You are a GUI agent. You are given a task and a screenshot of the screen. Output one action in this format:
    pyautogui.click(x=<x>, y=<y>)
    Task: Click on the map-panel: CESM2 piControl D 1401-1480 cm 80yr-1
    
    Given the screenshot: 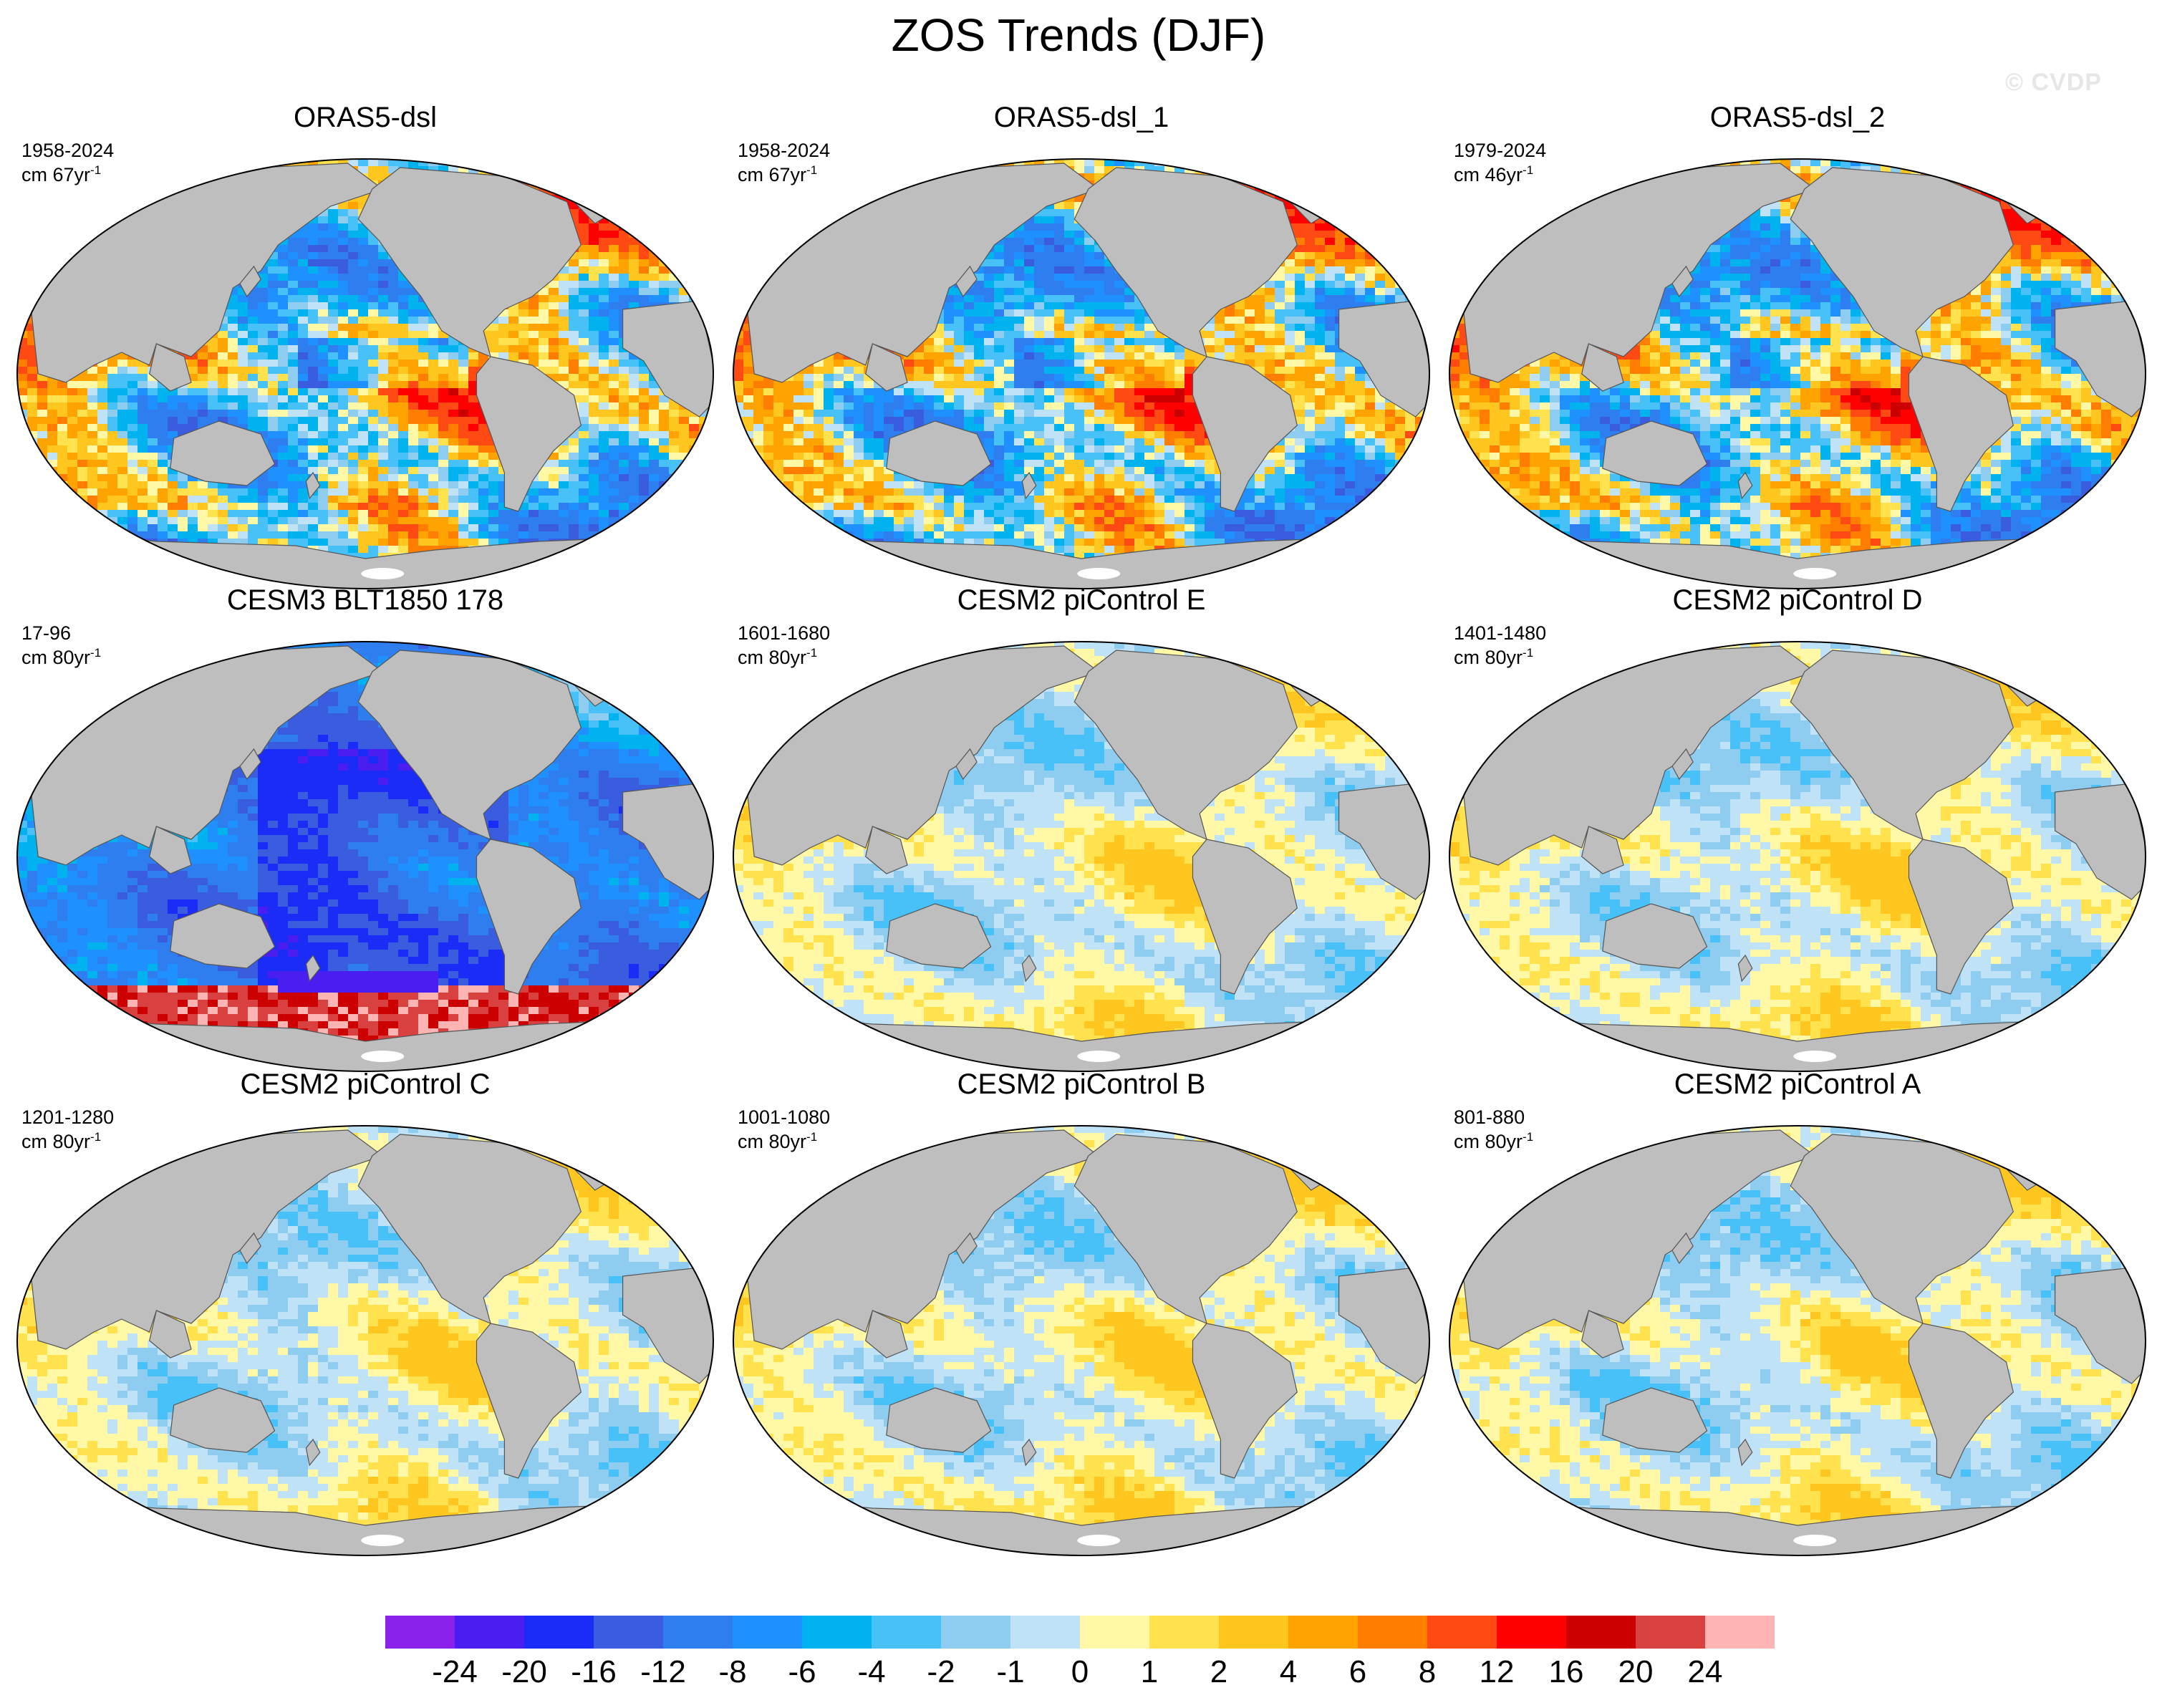 What is the action you would take?
    pyautogui.click(x=1797, y=828)
    